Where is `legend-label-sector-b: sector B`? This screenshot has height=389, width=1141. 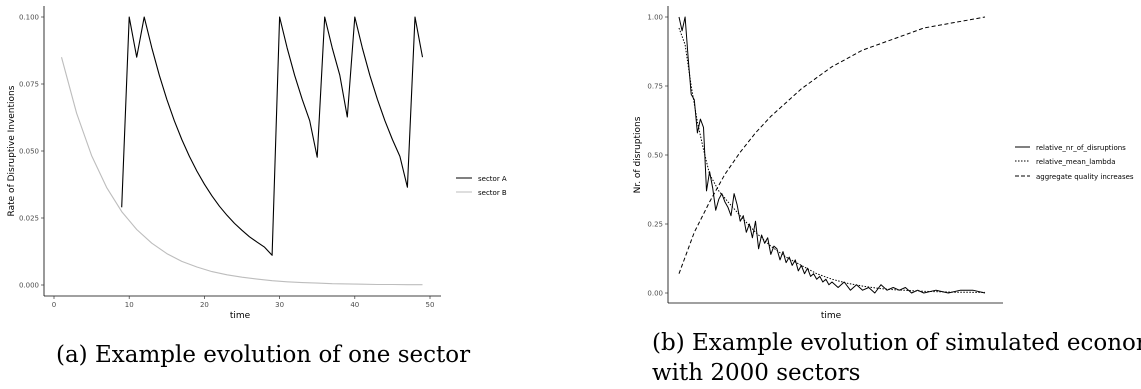
legend-label-sector-b: sector B is located at coordinates (492, 193).